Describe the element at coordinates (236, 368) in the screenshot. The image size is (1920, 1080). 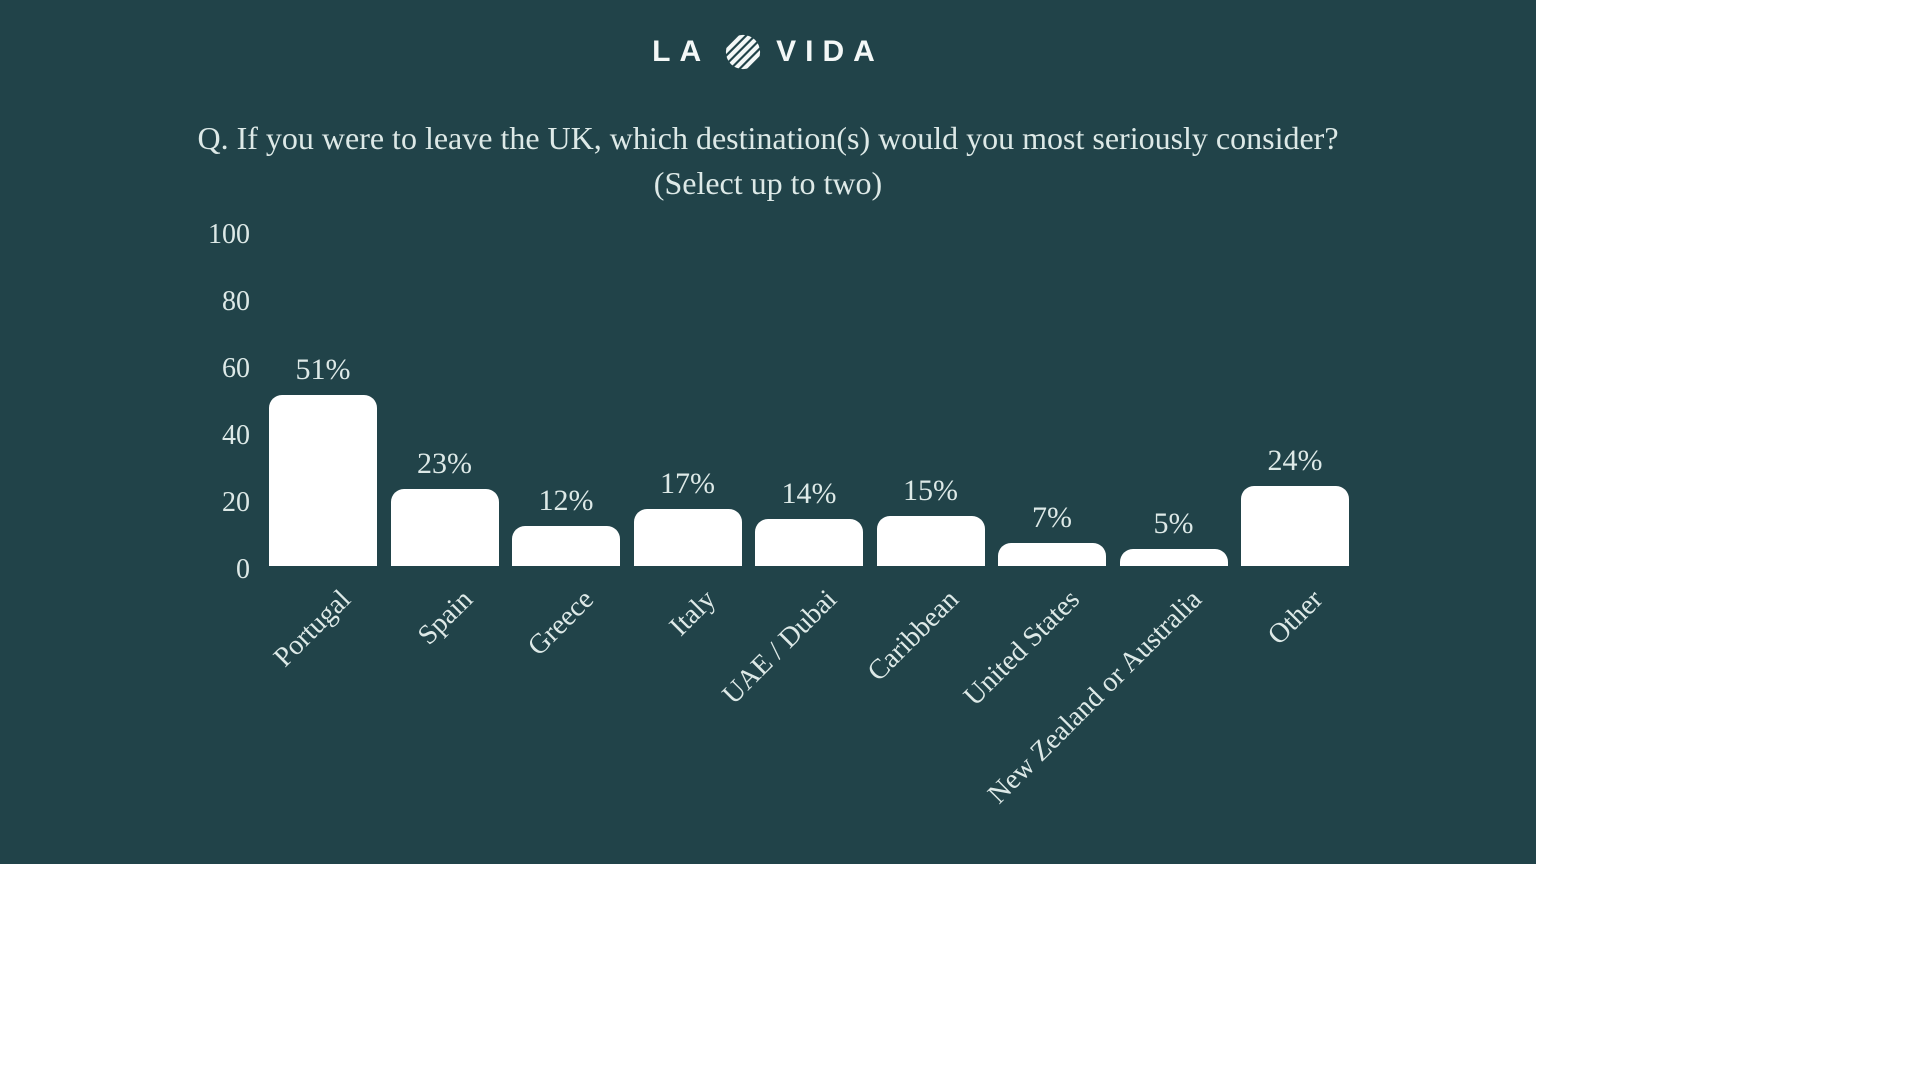
I see `y-axis-tick-label: 60` at that location.